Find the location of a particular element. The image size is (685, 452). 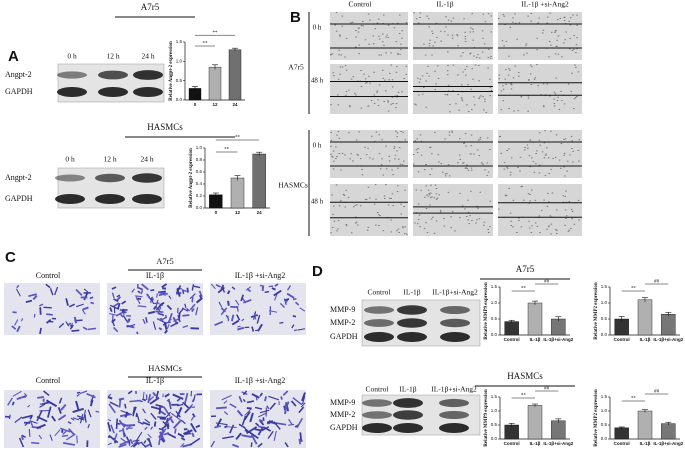

micrograph is located at coordinates (369, 36).